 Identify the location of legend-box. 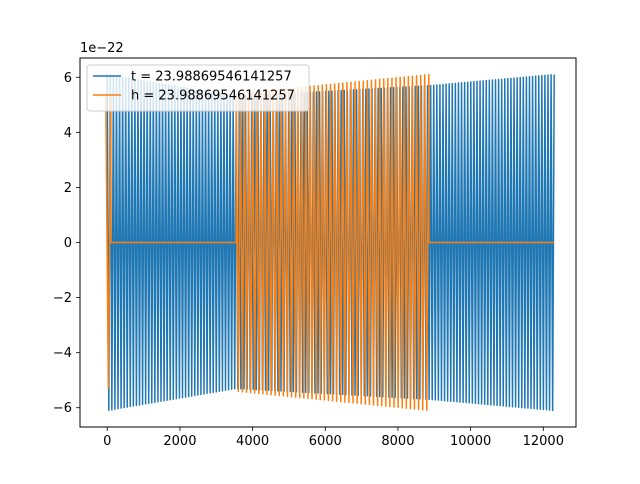
(198, 88).